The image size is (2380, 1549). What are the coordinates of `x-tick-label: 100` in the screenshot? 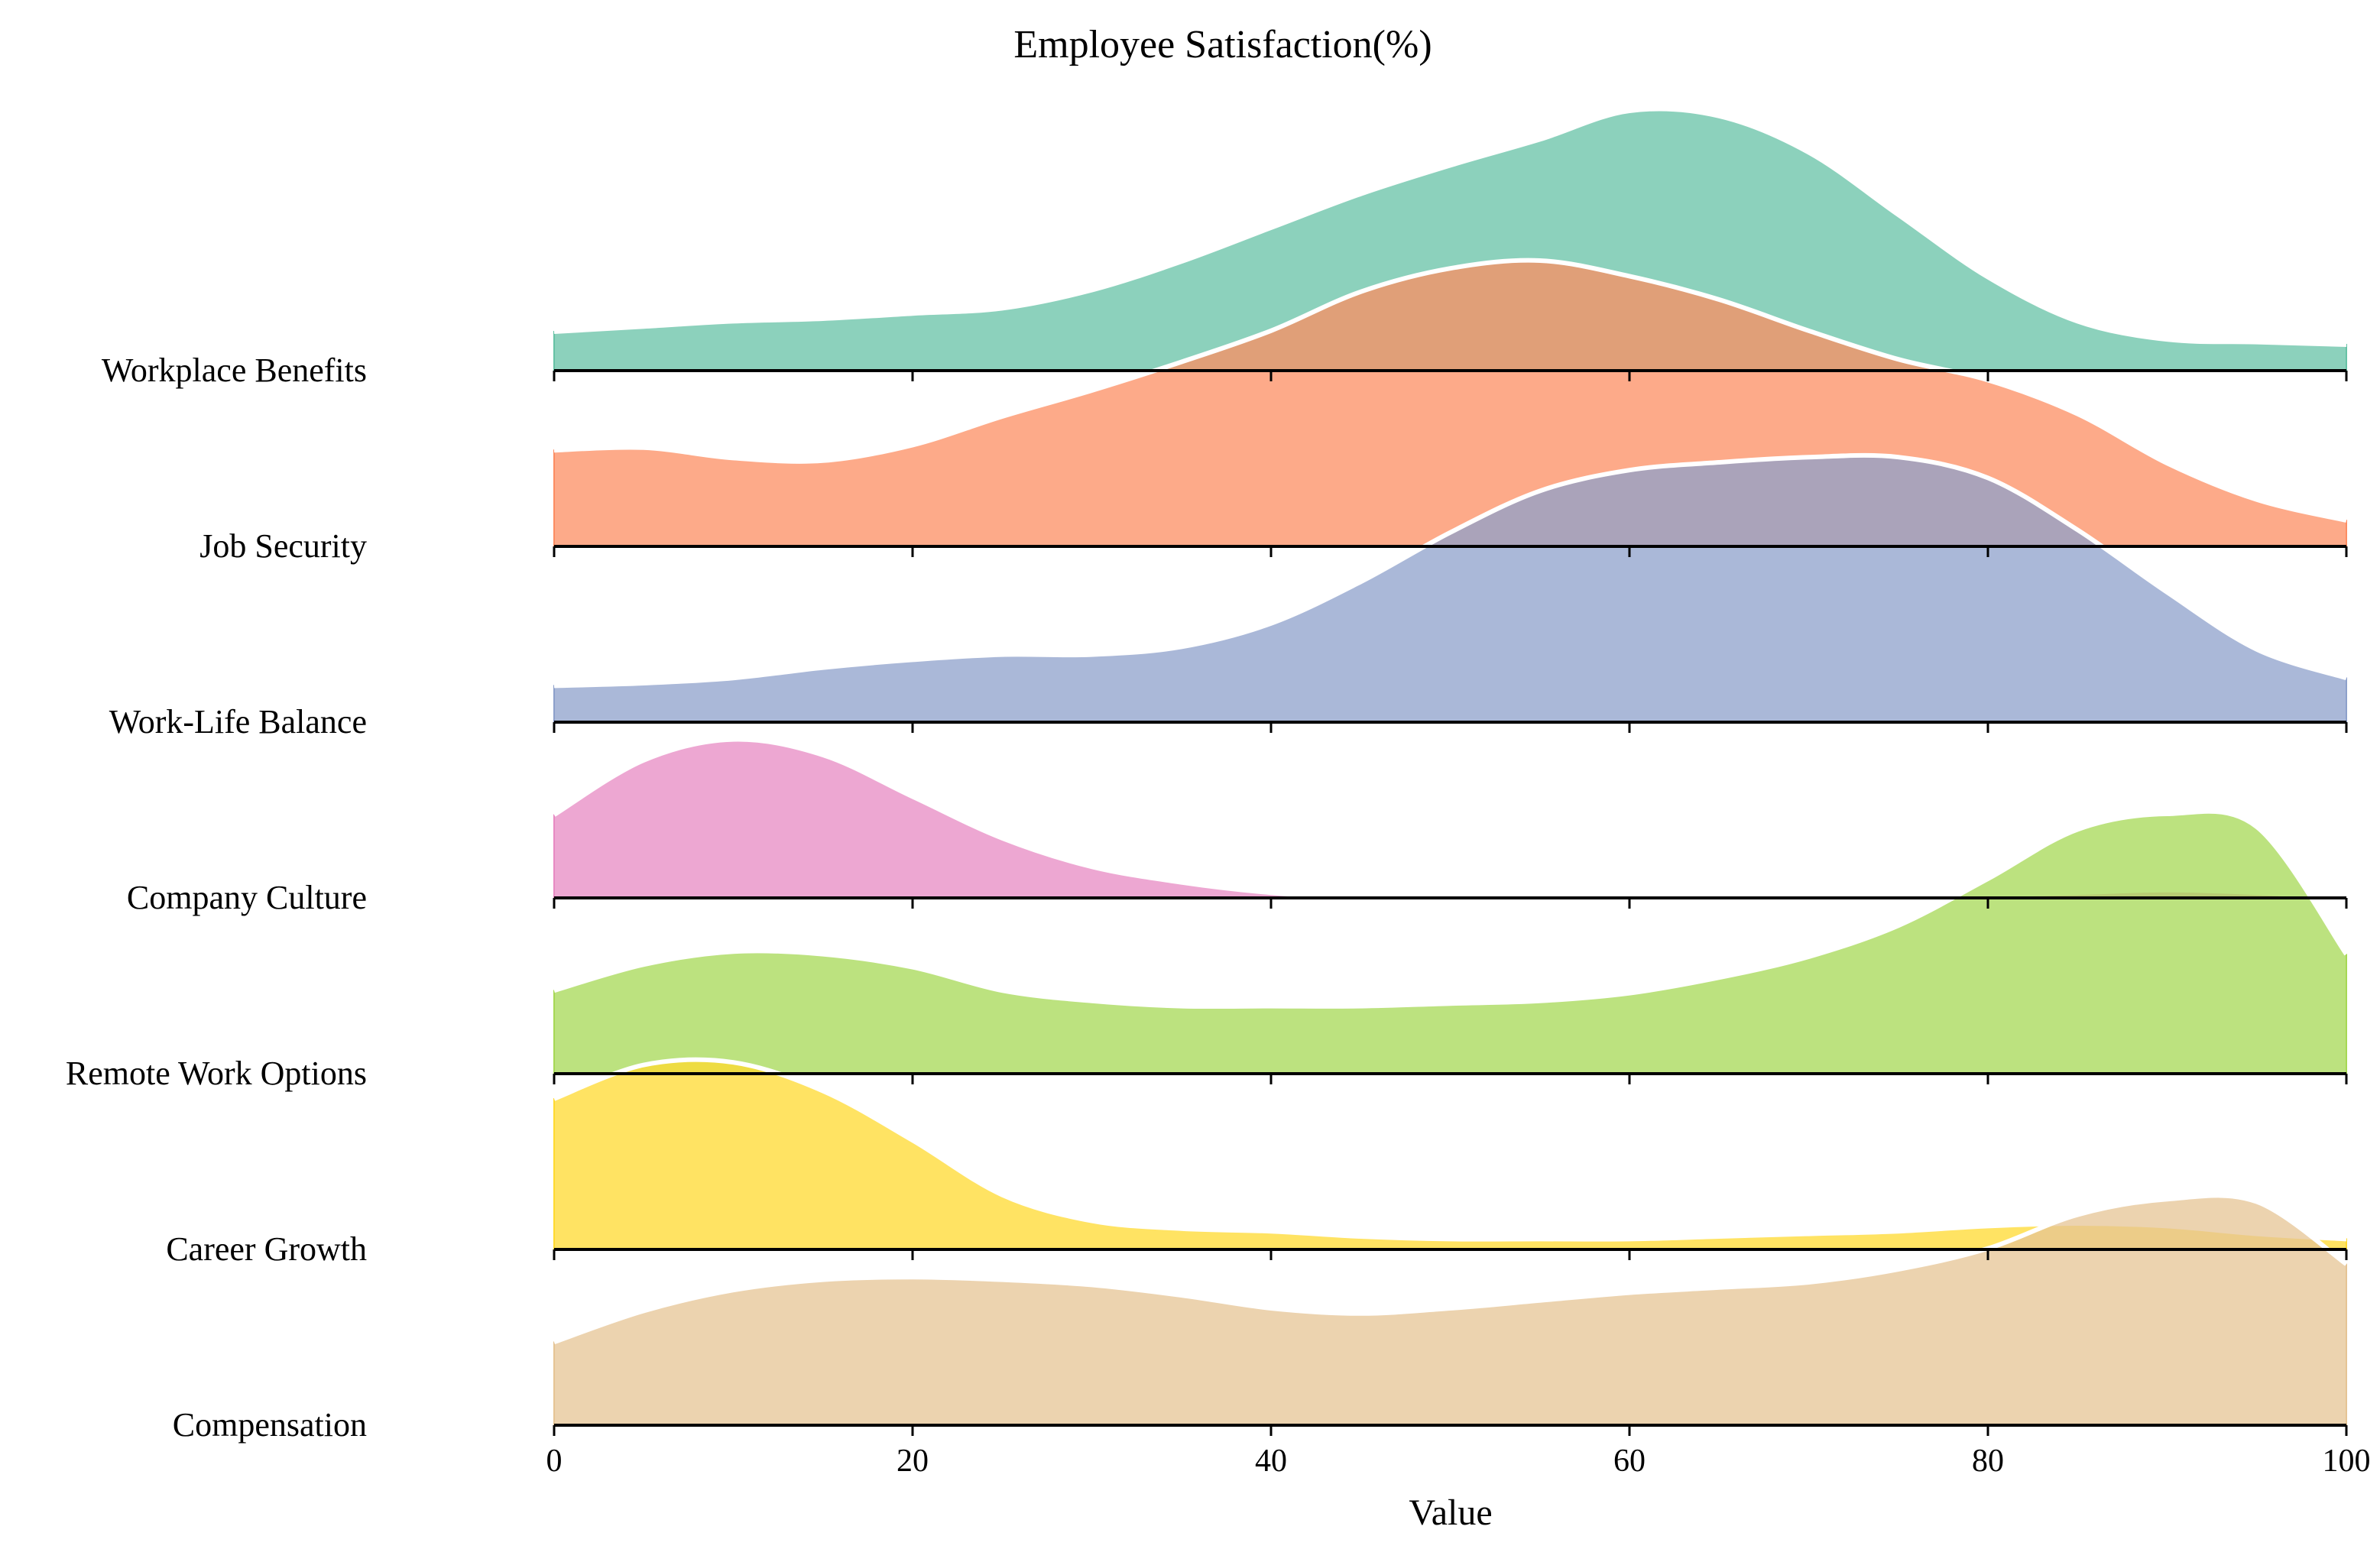 It's located at (2347, 1461).